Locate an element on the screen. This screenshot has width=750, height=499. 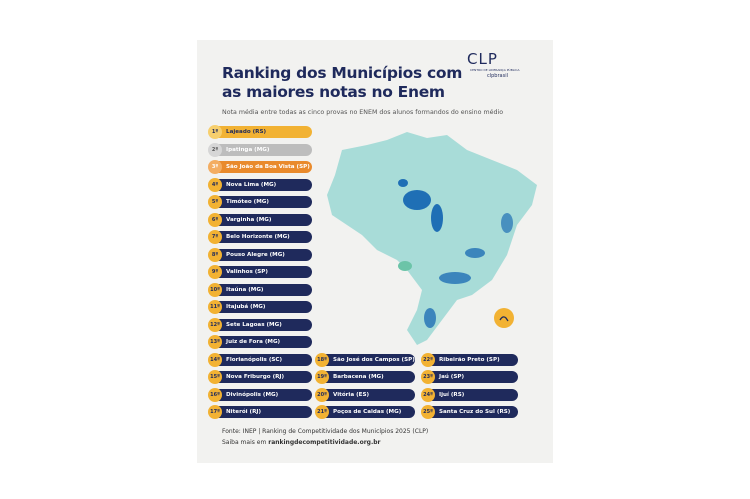
brazil-map is located at coordinates (432, 238).